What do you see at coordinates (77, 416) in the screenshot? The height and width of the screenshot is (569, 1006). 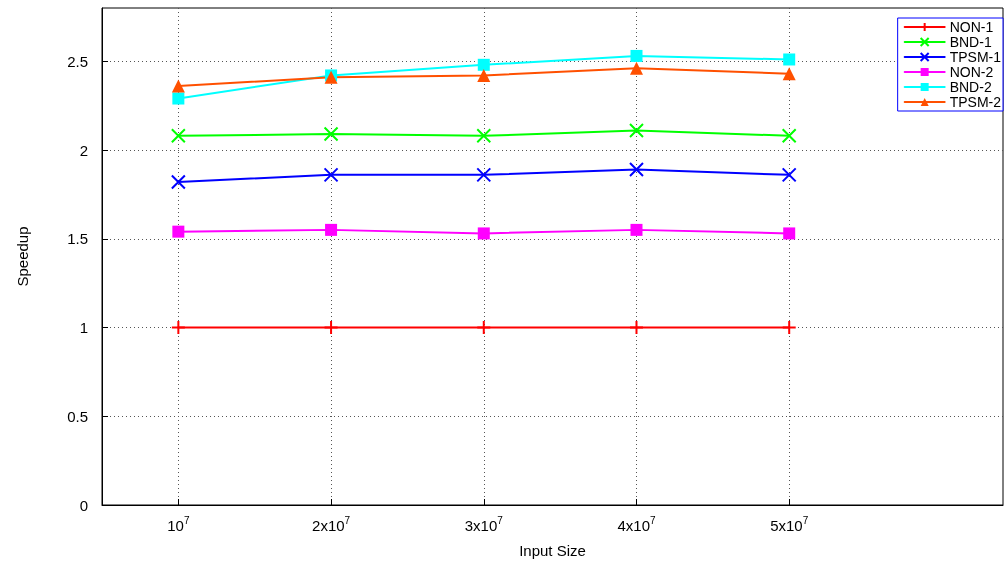 I see `y-tick-label: 0.5` at bounding box center [77, 416].